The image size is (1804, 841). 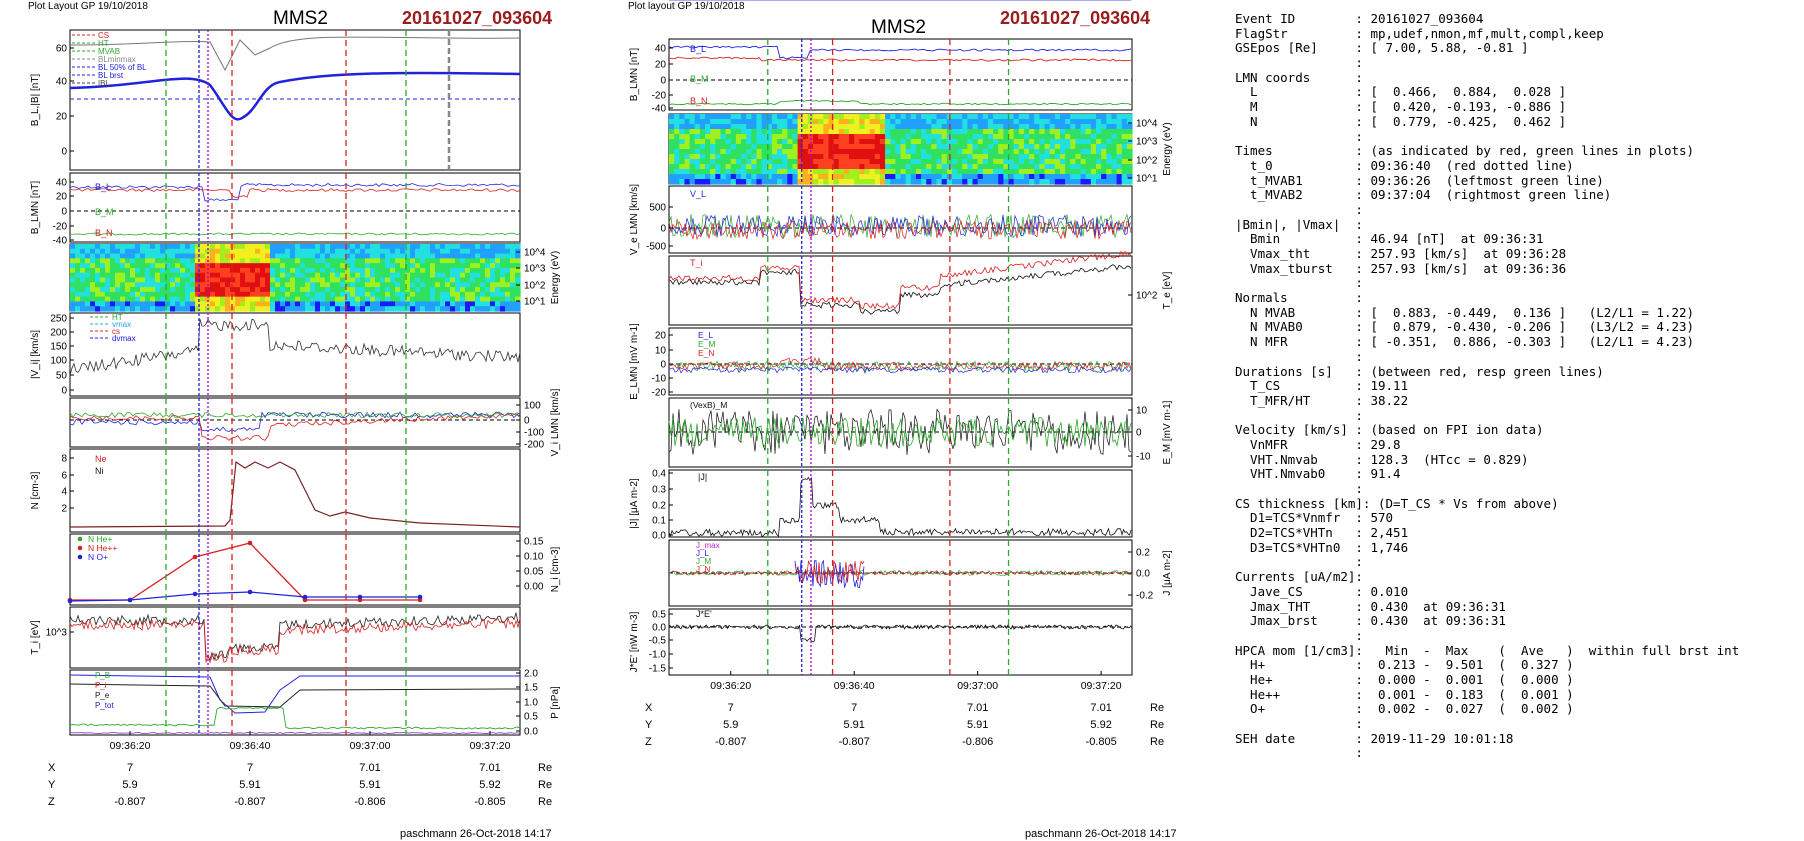 I want to click on y-tick-label: 500, so click(x=657, y=208).